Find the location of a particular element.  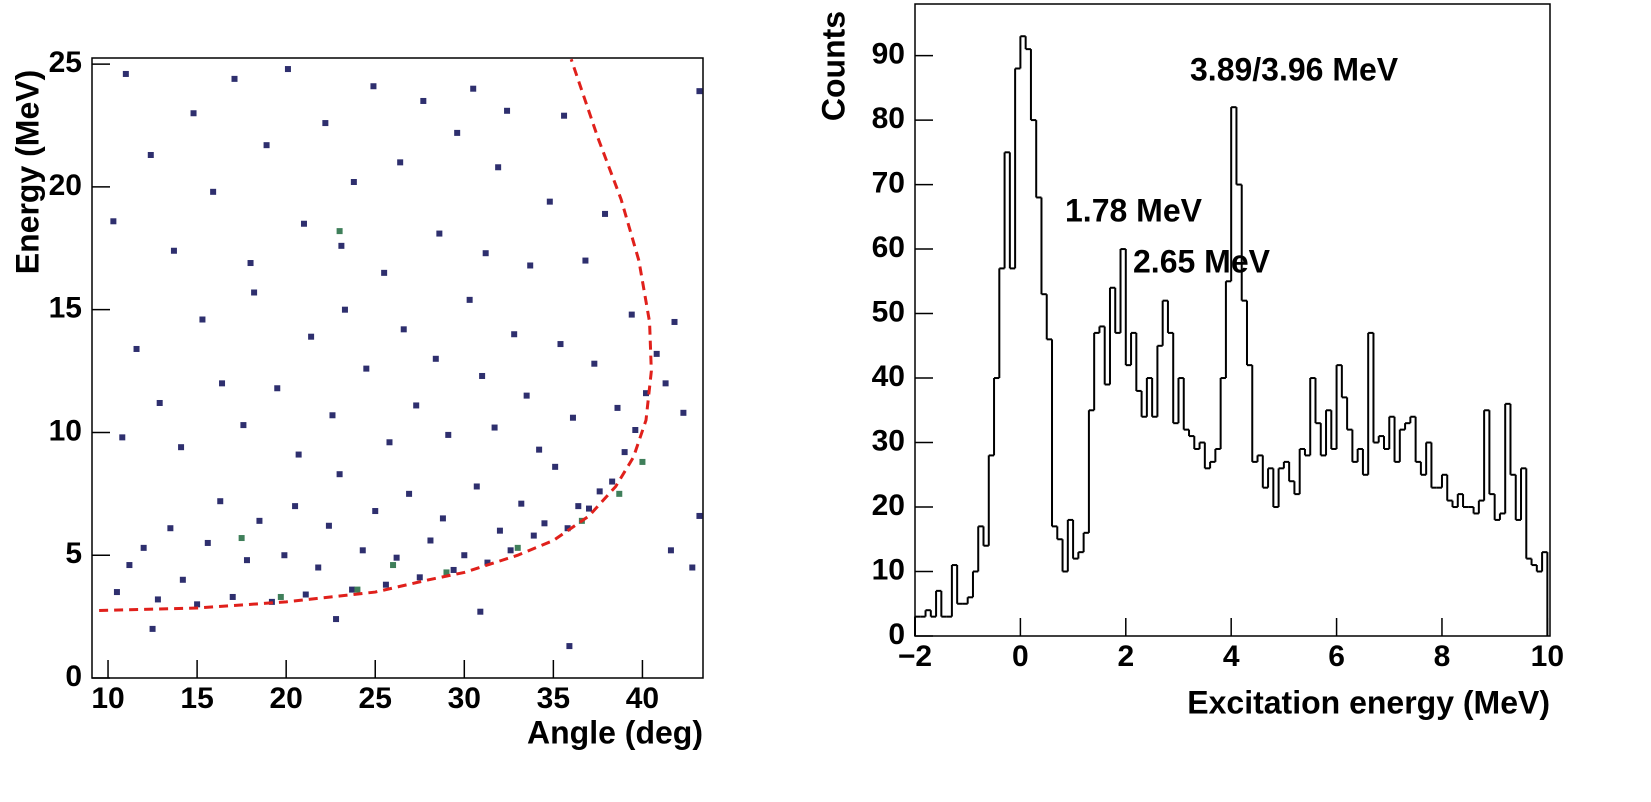

x-axis-label: Angle (deg) is located at coordinates (615, 732).